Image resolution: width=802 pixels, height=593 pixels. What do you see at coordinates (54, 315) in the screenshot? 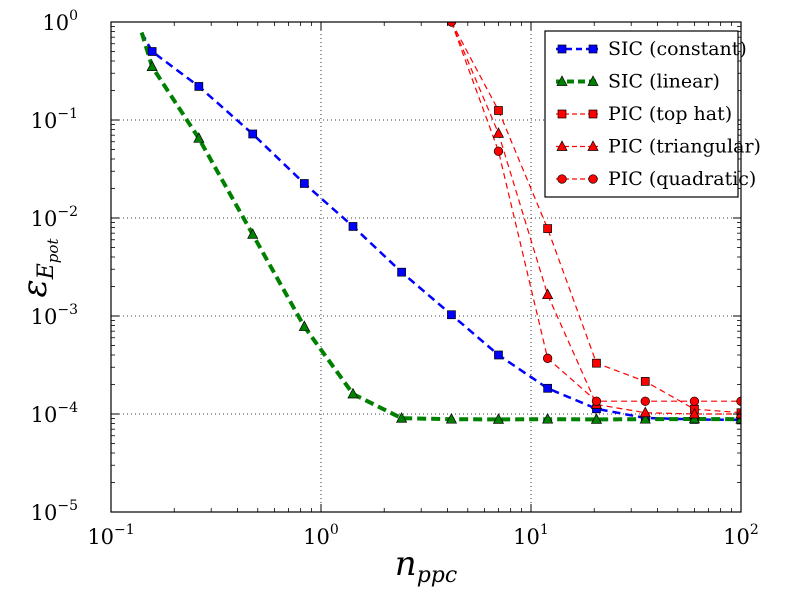
I see `y-tick-label: 10⁻³` at bounding box center [54, 315].